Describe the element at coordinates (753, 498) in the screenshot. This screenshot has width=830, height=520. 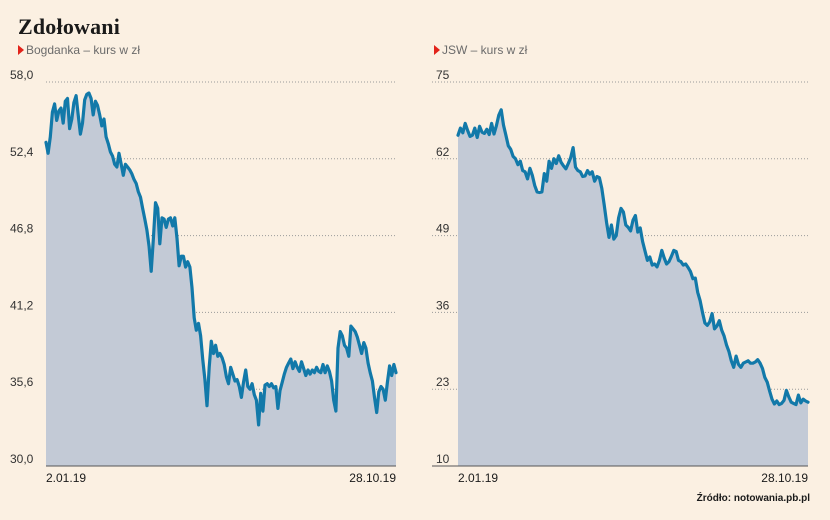
I see `source-note: Źródło: notowania.pb.pl` at that location.